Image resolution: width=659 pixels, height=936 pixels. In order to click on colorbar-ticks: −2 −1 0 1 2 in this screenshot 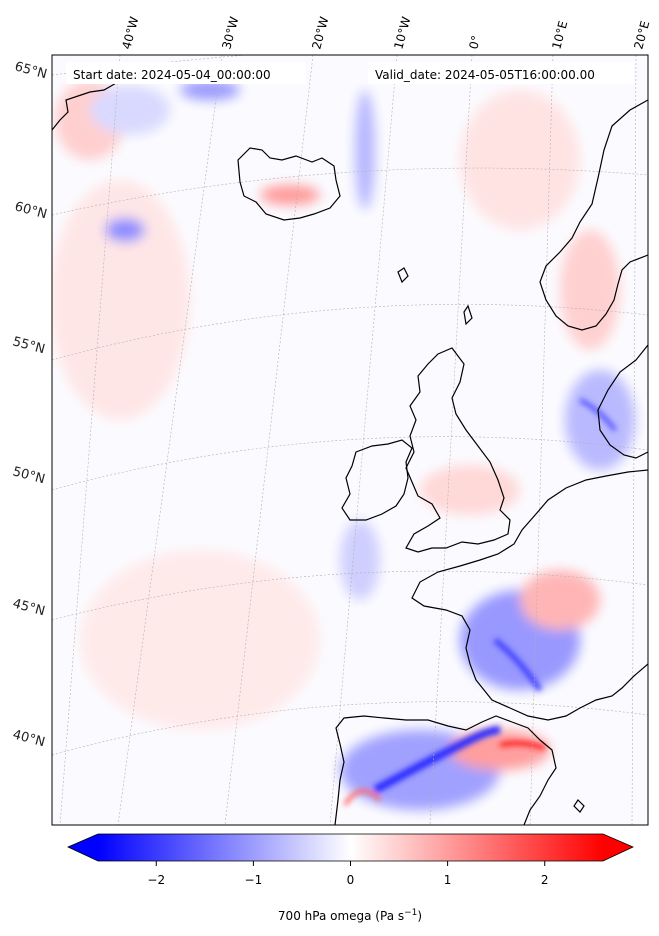, I will do `click(348, 874)`.